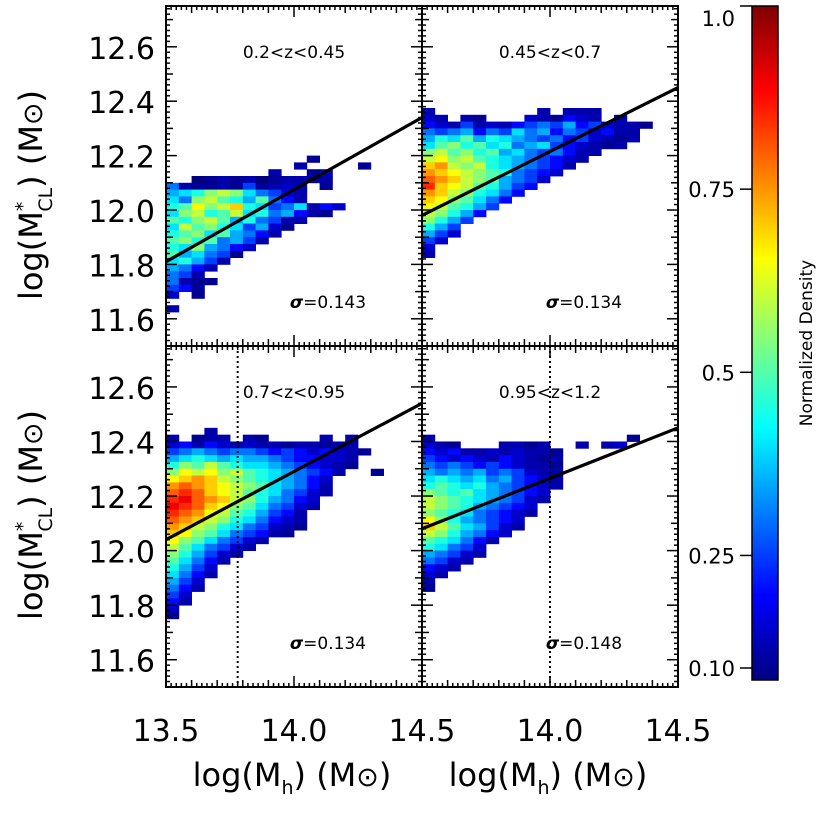  I want to click on panel-bottom-right: 0.95<z<1.2 σ=0.148, so click(550, 516).